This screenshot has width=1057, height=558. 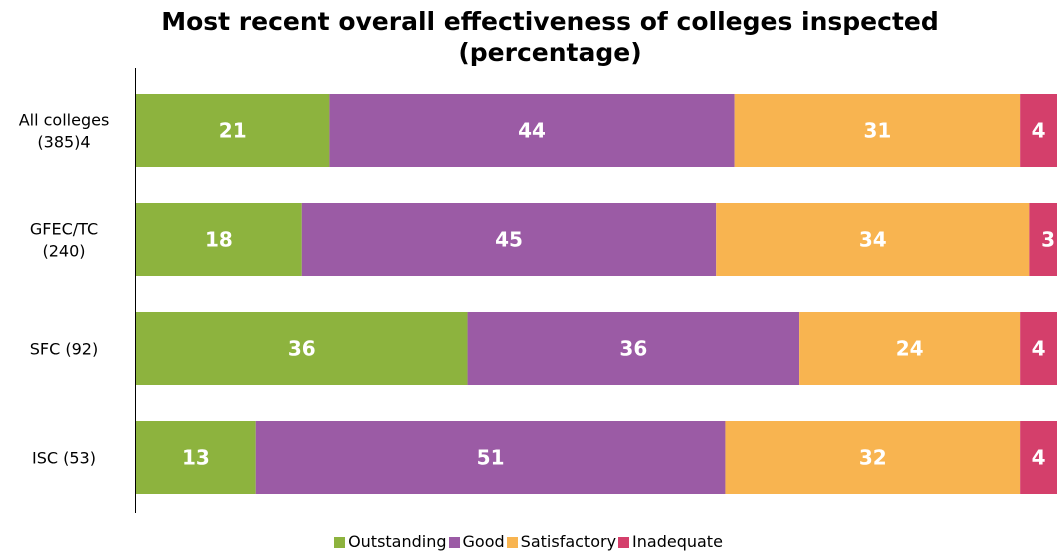 I want to click on category-label-3: ISC (53), so click(x=64, y=458).